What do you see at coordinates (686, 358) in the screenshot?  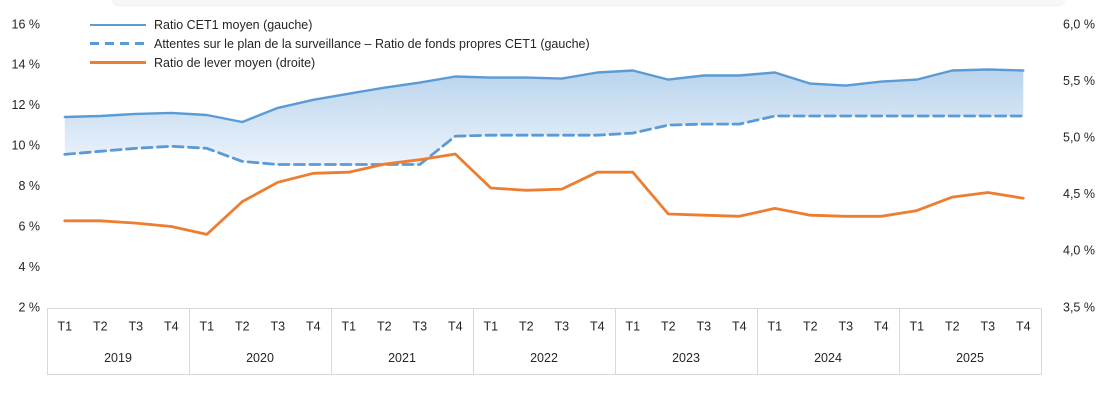 I see `year-label: 2023` at bounding box center [686, 358].